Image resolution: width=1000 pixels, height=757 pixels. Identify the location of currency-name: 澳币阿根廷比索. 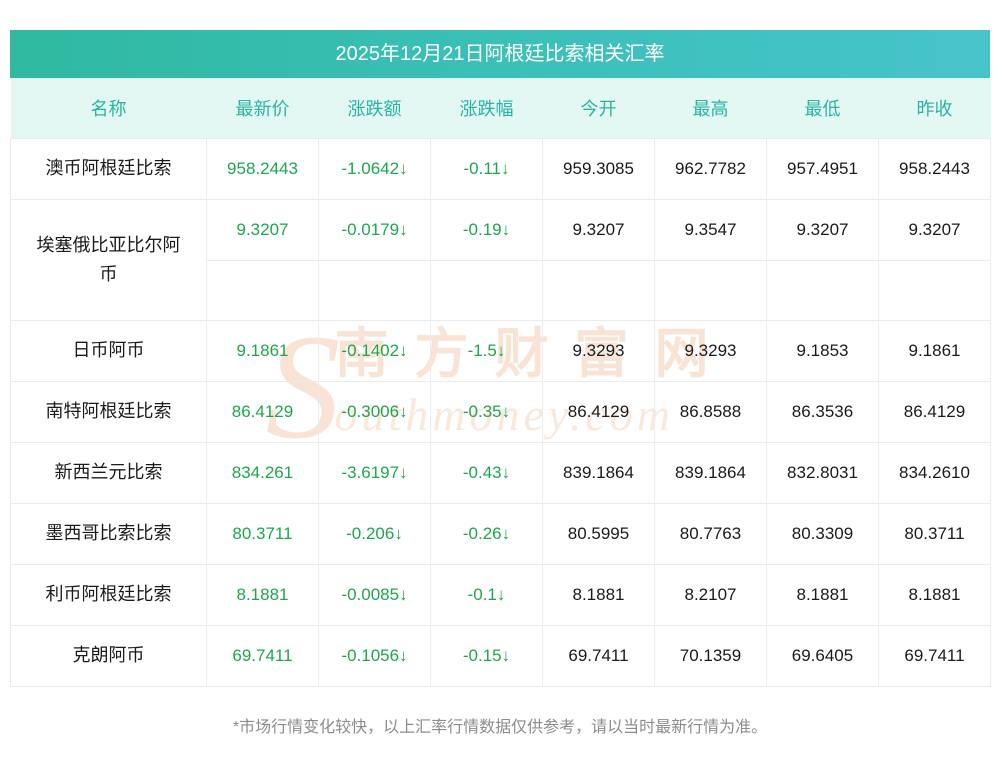
(108, 168).